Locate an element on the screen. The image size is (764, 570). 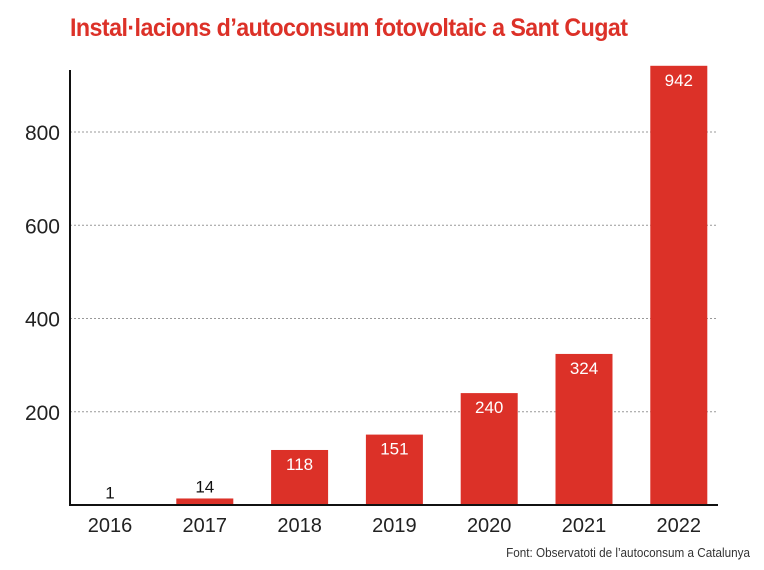
data-label: 942 is located at coordinates (679, 80).